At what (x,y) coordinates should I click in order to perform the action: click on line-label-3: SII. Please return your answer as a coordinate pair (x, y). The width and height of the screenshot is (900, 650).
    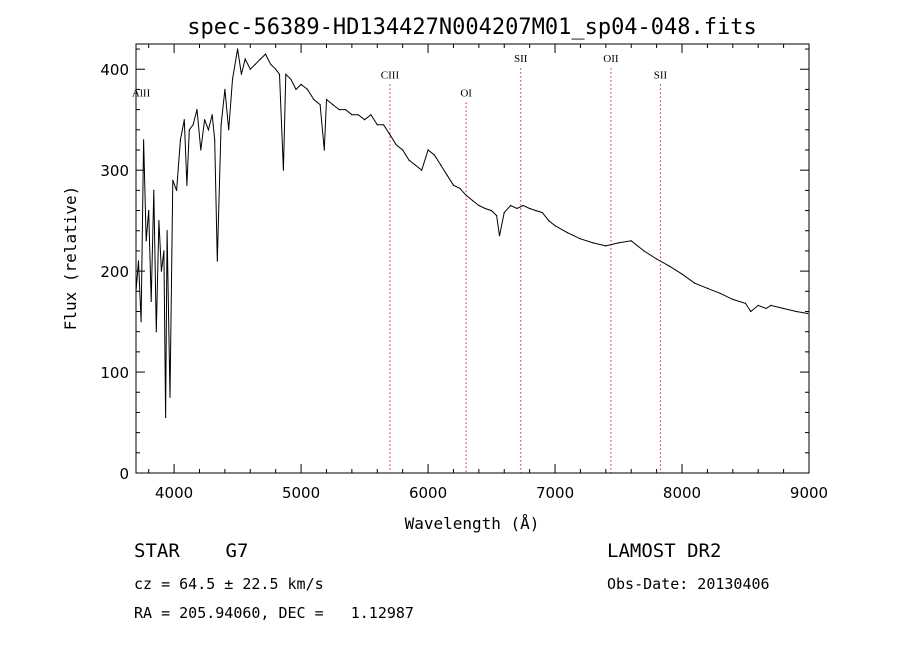
    Looking at the image, I should click on (521, 59).